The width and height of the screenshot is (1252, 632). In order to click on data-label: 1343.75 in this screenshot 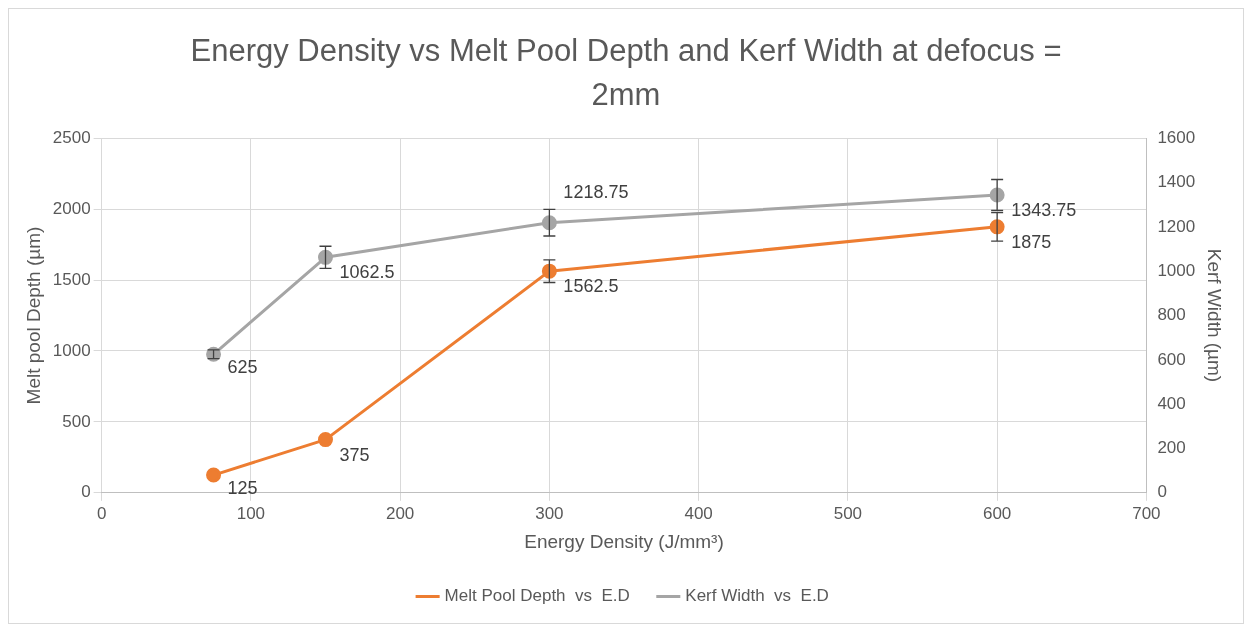, I will do `click(1044, 209)`.